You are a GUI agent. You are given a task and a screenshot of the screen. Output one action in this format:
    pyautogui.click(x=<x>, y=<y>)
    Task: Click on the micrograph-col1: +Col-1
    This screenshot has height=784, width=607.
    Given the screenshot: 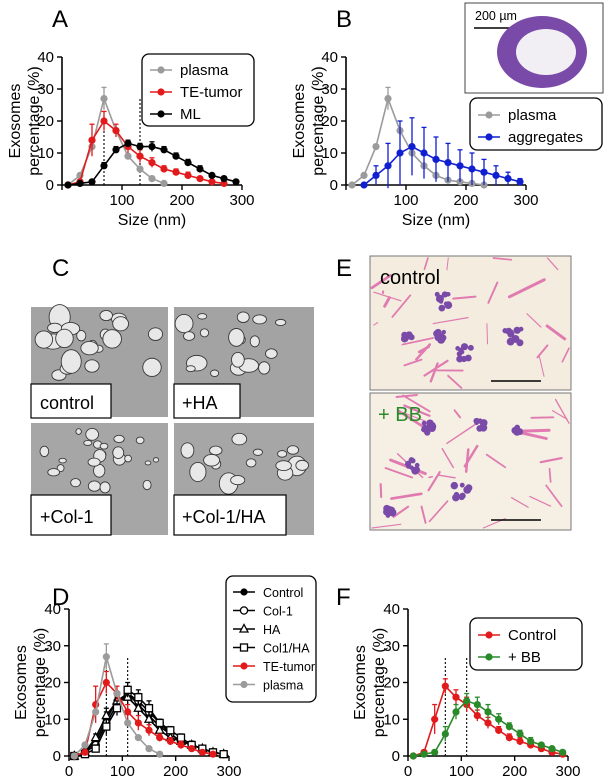 What is the action you would take?
    pyautogui.click(x=99, y=479)
    